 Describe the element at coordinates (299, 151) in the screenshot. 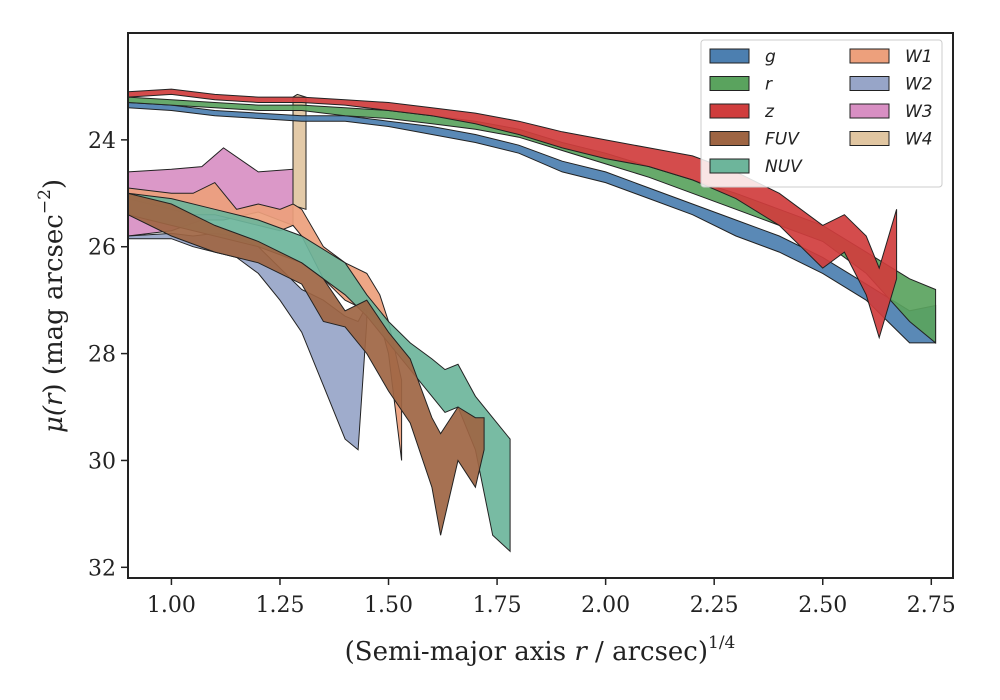

I see `band-w4` at that location.